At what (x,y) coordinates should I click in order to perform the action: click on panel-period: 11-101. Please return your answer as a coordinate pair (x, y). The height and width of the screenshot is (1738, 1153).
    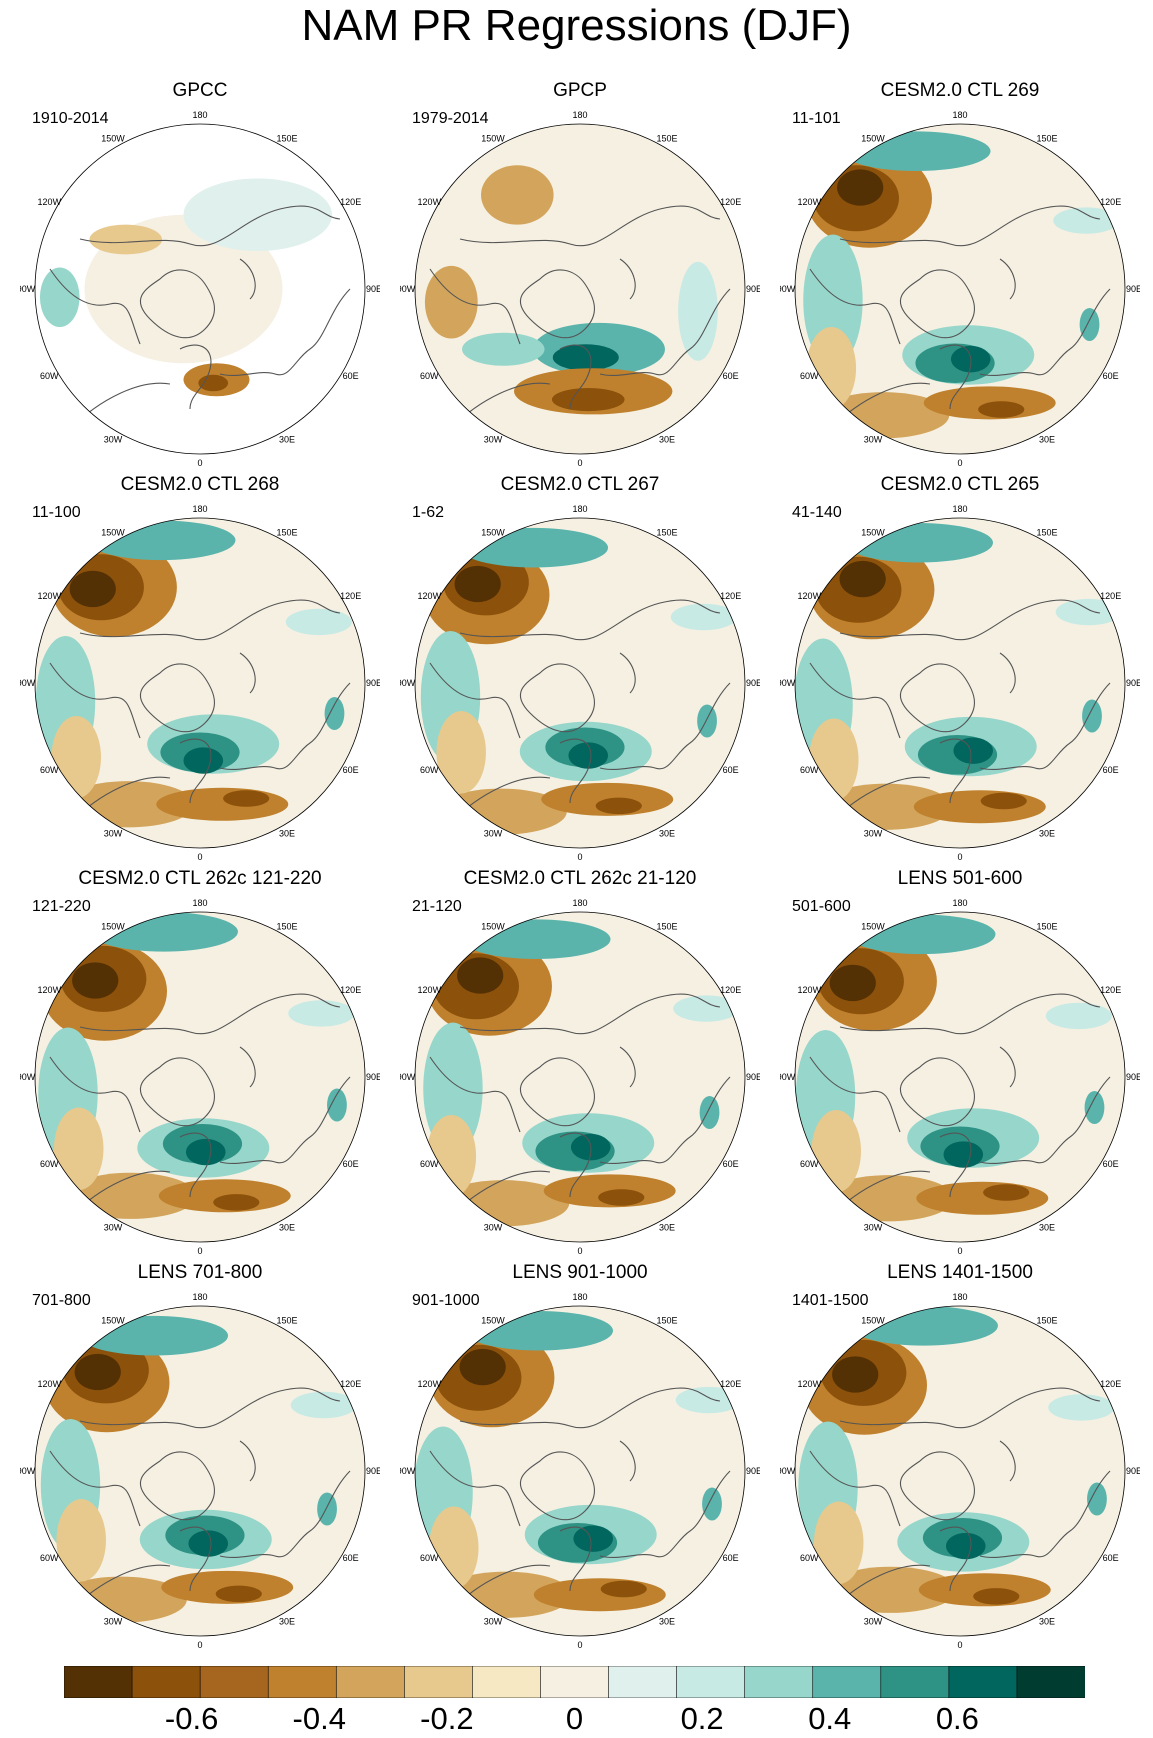
    Looking at the image, I should click on (816, 118).